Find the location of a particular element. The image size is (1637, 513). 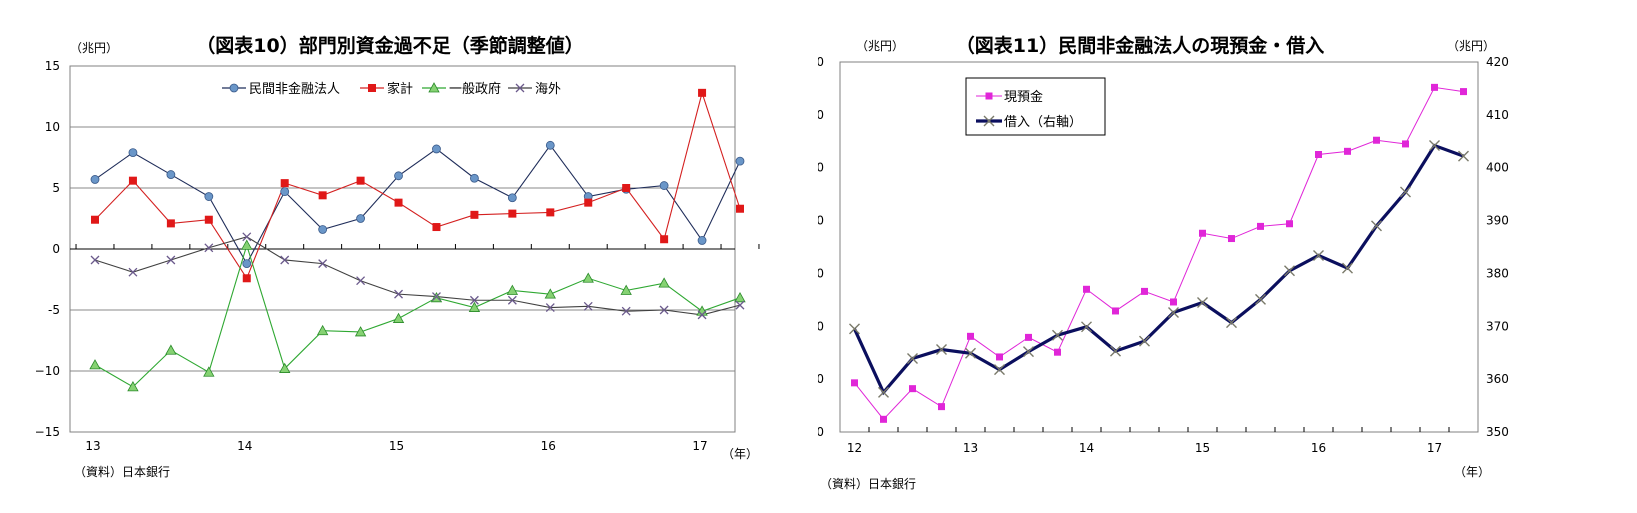

chart10-x-tick-label: 15 is located at coordinates (396, 446).